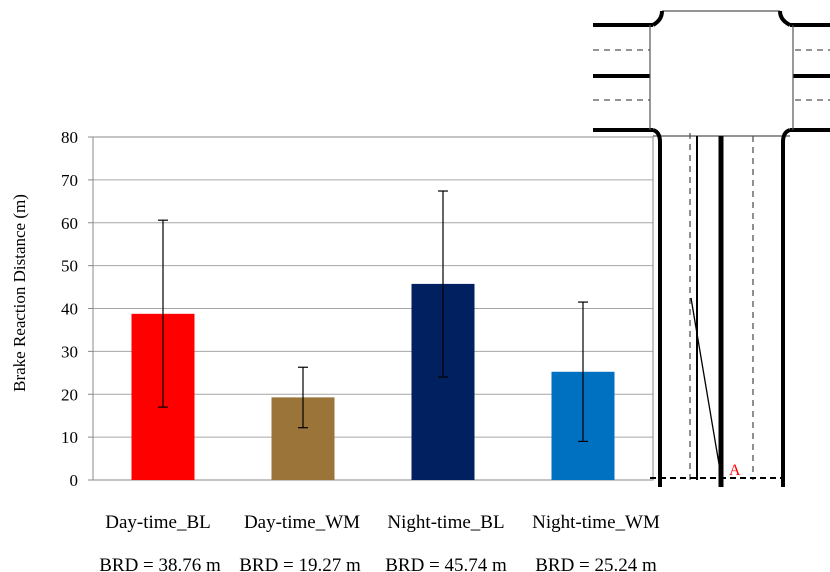 The height and width of the screenshot is (572, 830). I want to click on brd-annotation: BRD = 19.27 m, so click(300, 563).